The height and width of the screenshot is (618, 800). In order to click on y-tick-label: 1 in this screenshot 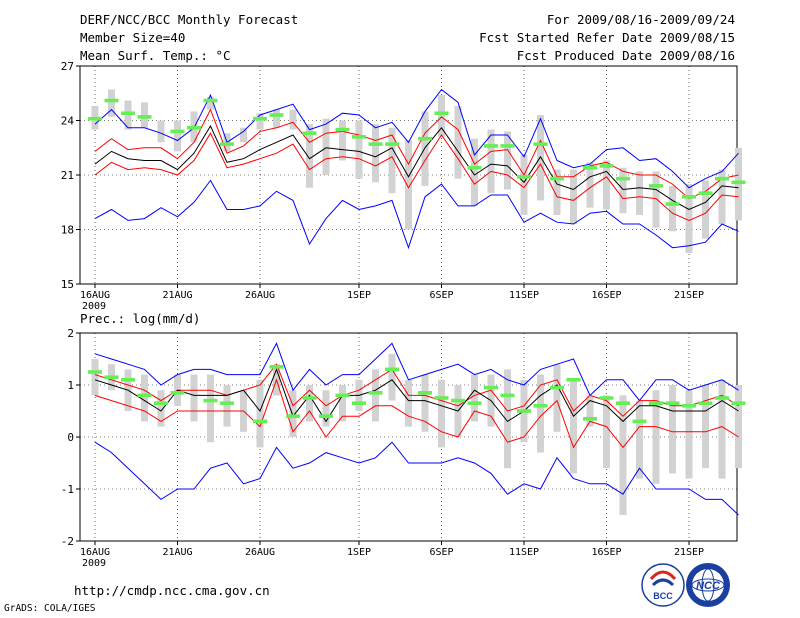, I will do `click(70, 385)`.